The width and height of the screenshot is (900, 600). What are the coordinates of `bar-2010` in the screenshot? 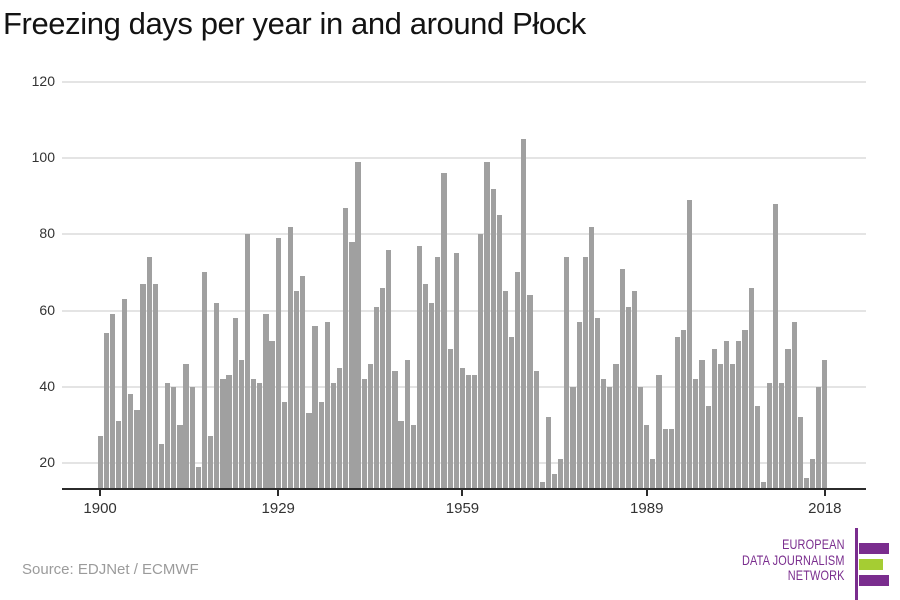 It's located at (776, 345).